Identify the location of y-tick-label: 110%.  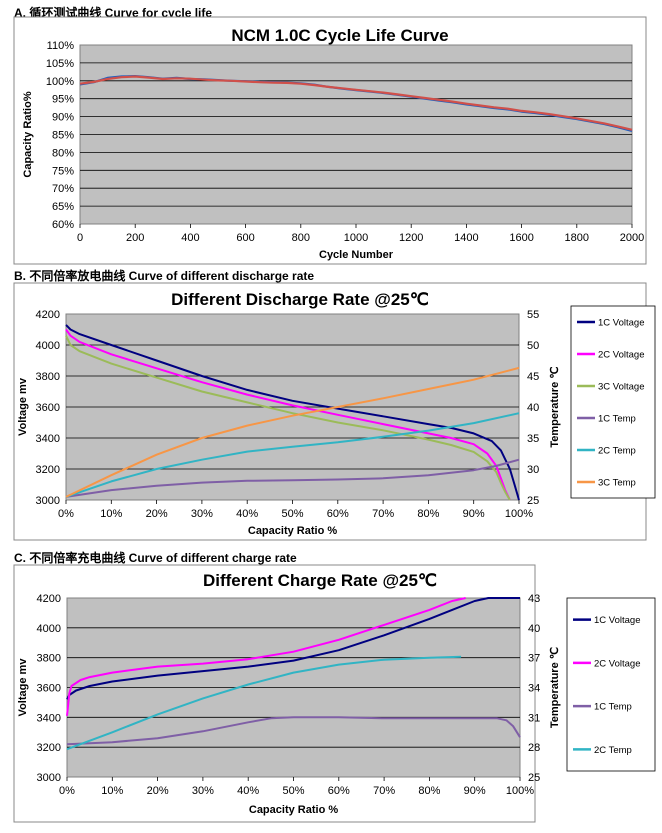
(61, 46).